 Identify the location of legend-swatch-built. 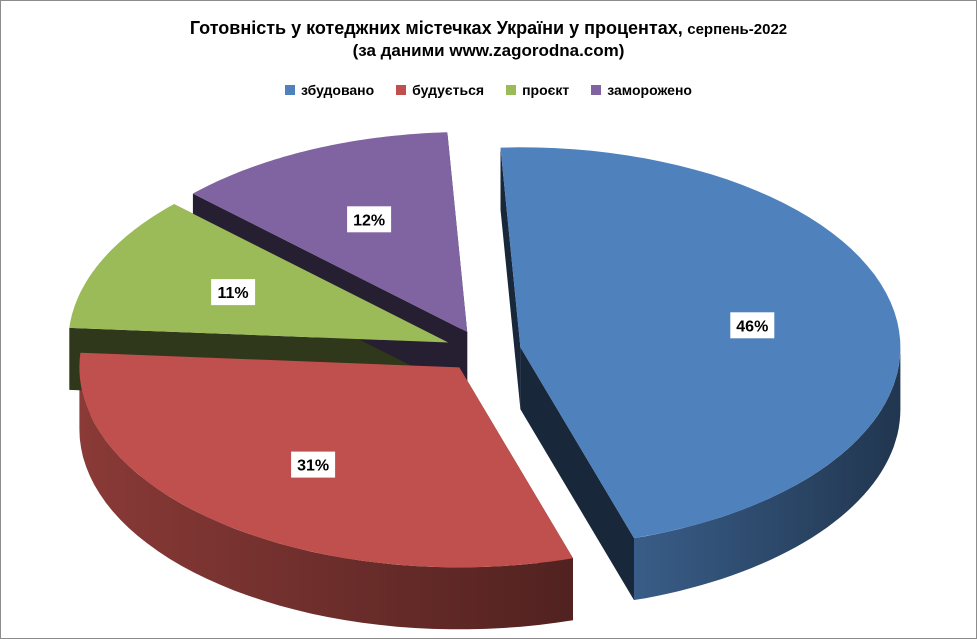
(290, 90).